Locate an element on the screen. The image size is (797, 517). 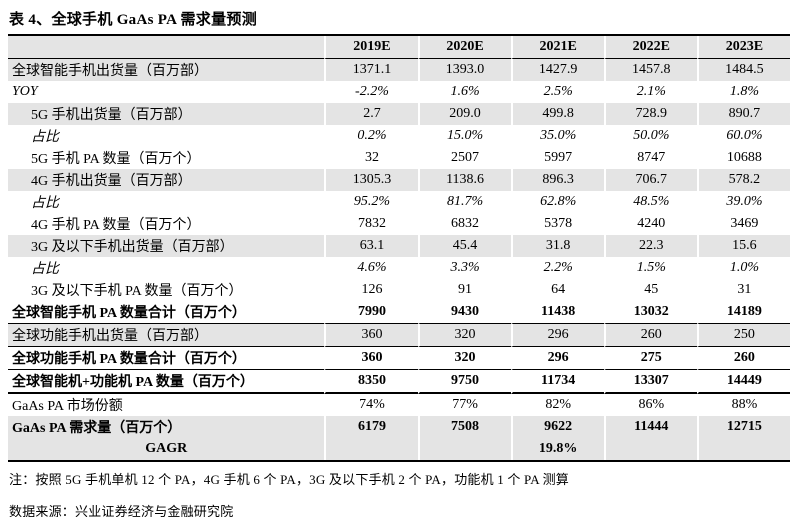
table-row: GAGR 19.8% is located at coordinates (399, 449).